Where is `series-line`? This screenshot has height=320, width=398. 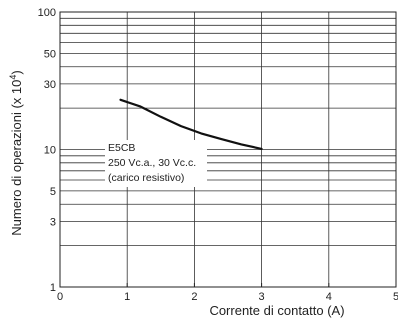
series-line is located at coordinates (191, 124).